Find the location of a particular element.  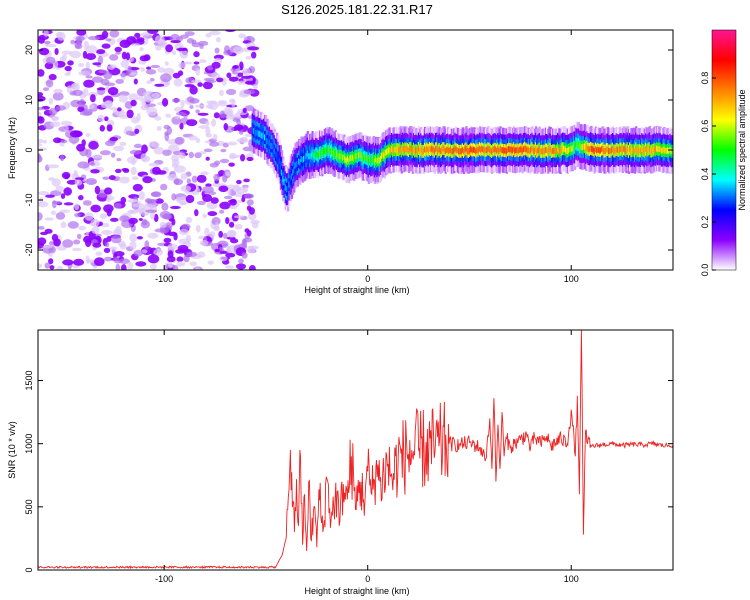

colorbar-tick-label: 0.4 is located at coordinates (705, 174).